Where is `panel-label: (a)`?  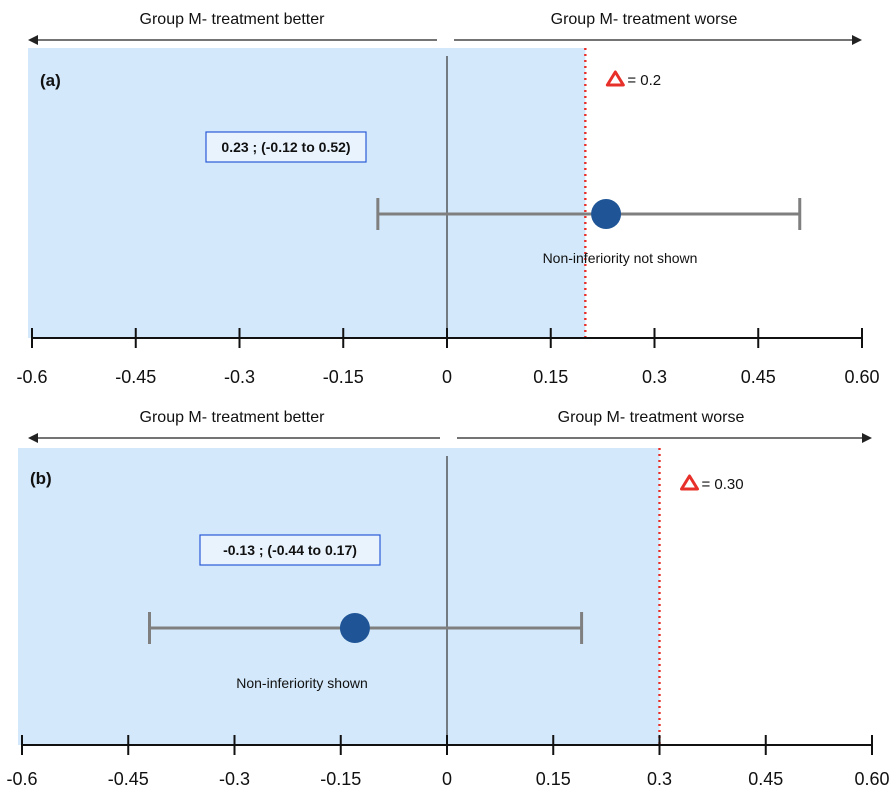 panel-label: (a) is located at coordinates (50, 80).